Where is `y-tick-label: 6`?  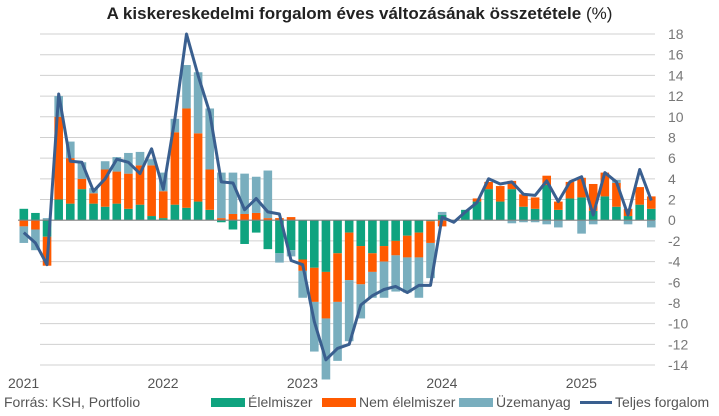 y-tick-label: 6 is located at coordinates (672, 158).